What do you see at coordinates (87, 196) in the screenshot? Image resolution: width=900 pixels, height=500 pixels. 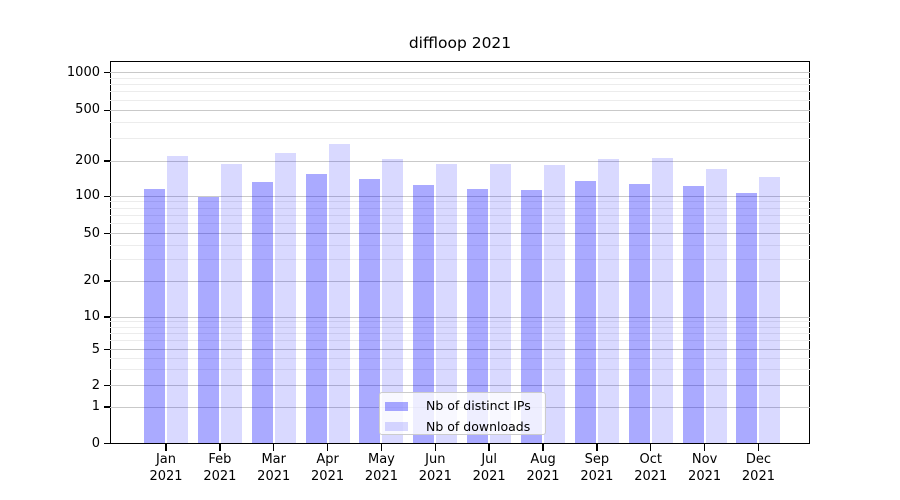 I see `y-tick-label-100: 100` at bounding box center [87, 196].